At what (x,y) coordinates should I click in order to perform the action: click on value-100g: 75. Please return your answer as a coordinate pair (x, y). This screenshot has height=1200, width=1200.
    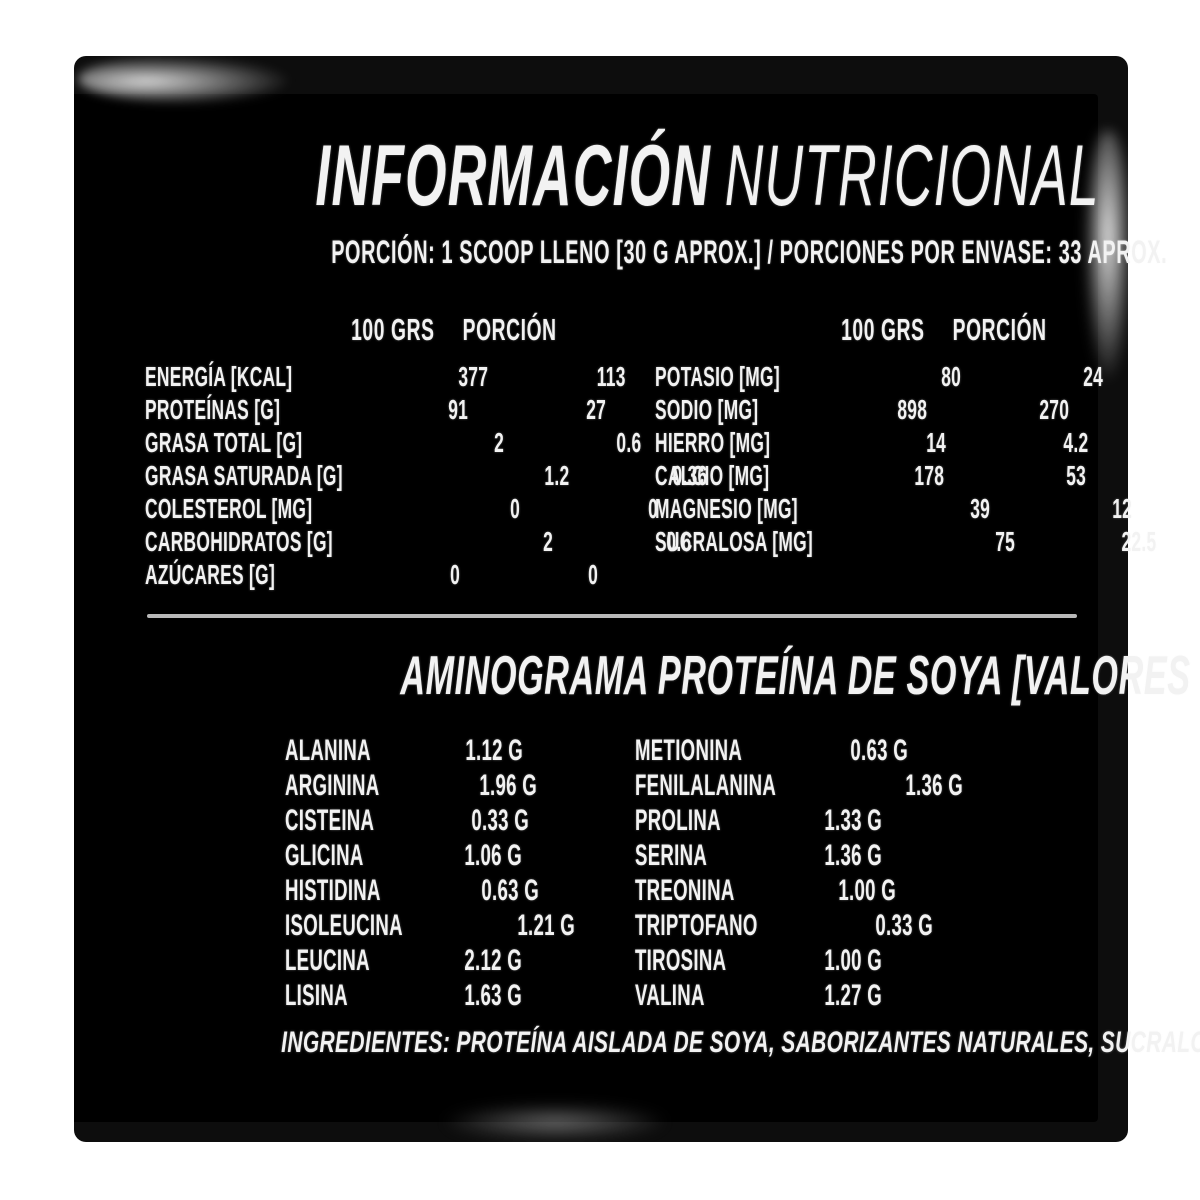
    Looking at the image, I should click on (1004, 541).